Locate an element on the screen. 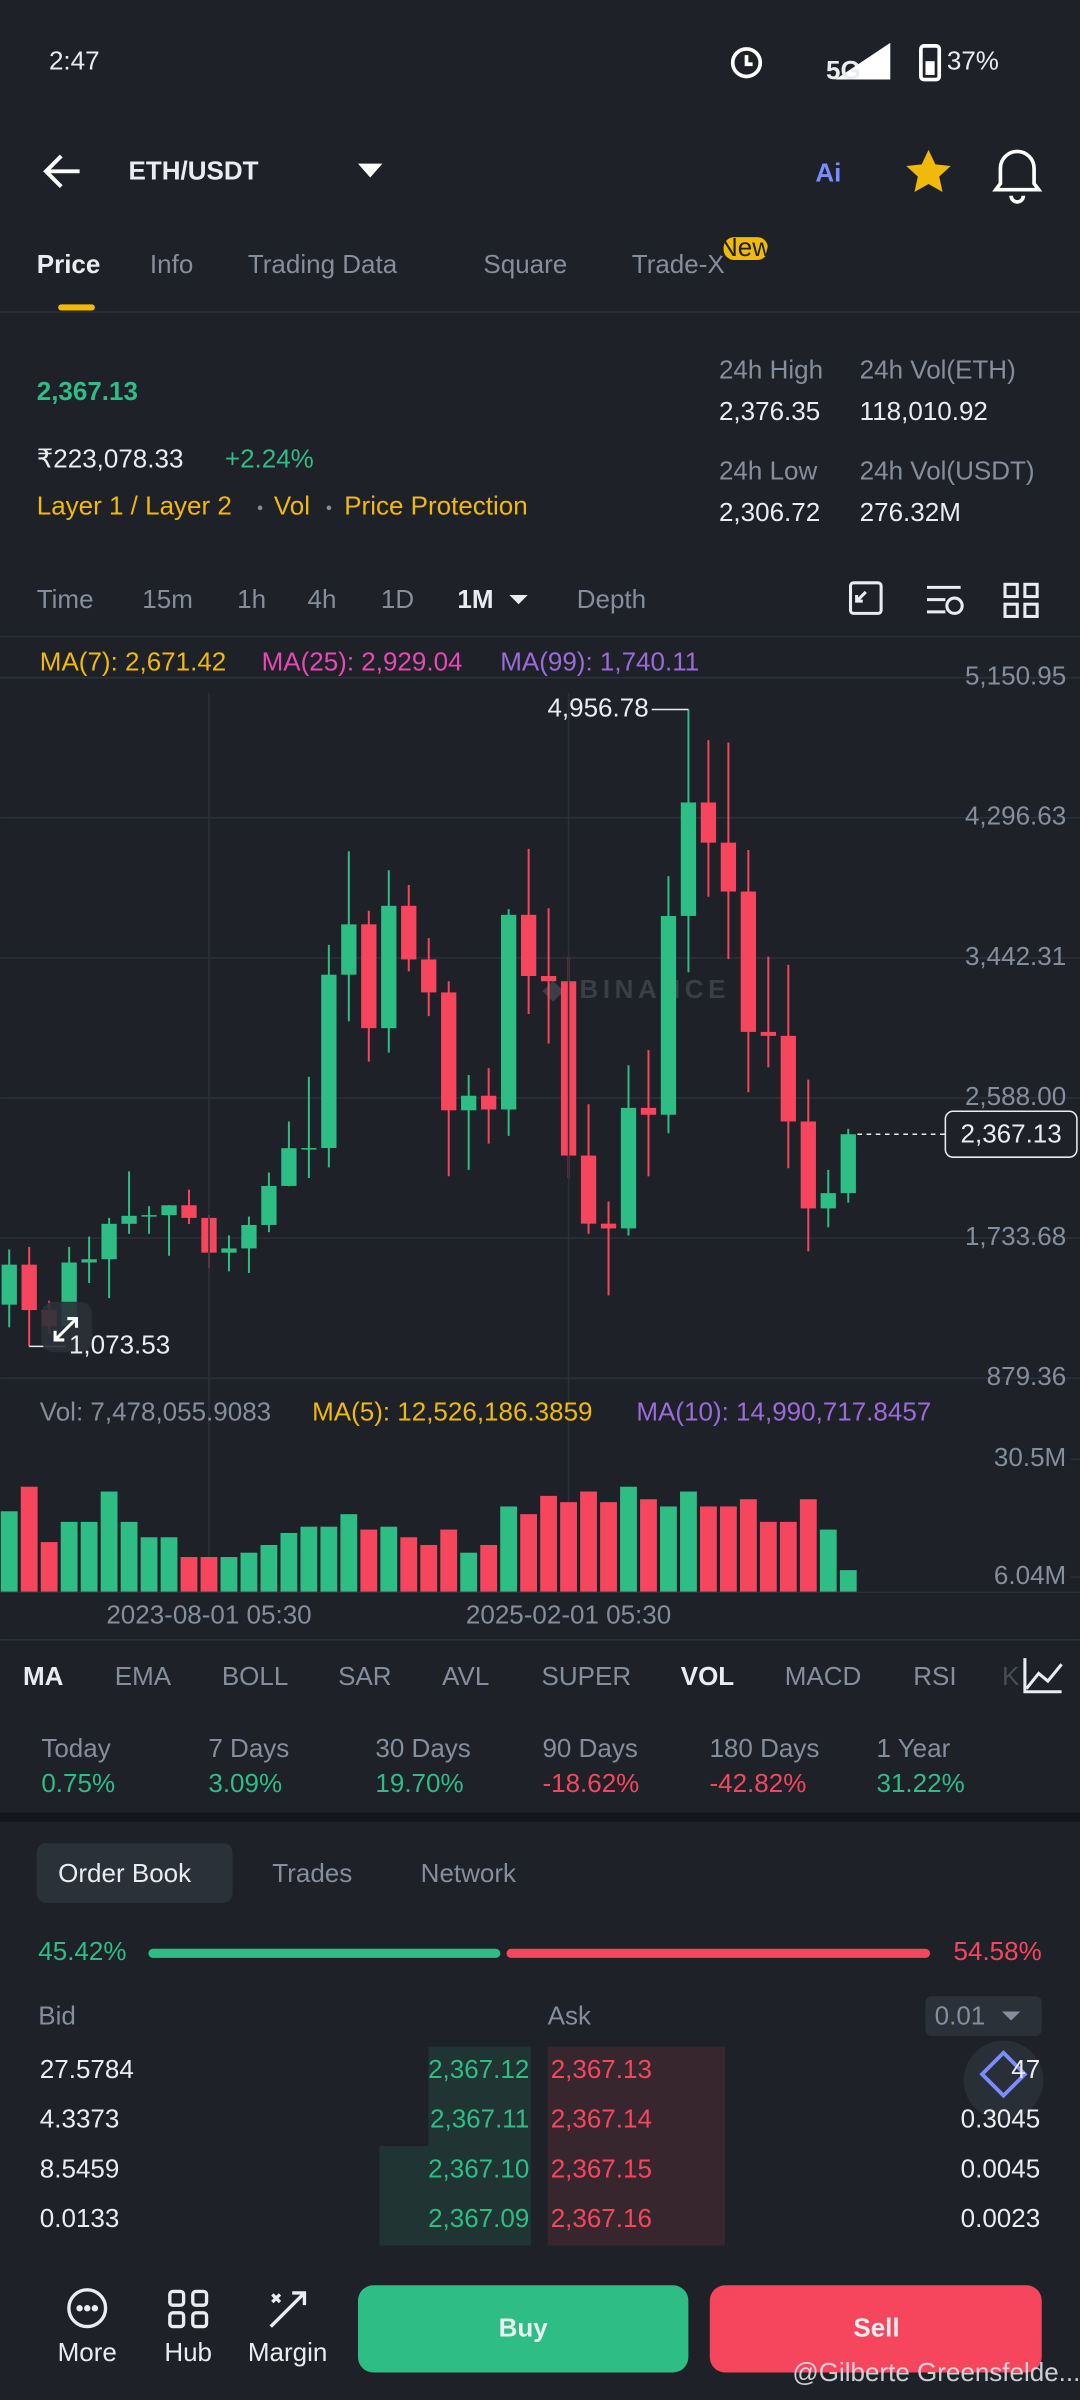 This screenshot has height=2400, width=1080. y-tick-label: 30.5M is located at coordinates (1030, 1457).